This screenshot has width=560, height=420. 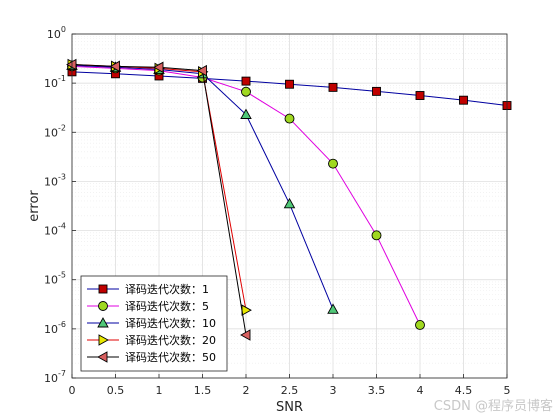 What do you see at coordinates (167, 306) in the screenshot?
I see `legend-label: 译码迭代次数：5` at bounding box center [167, 306].